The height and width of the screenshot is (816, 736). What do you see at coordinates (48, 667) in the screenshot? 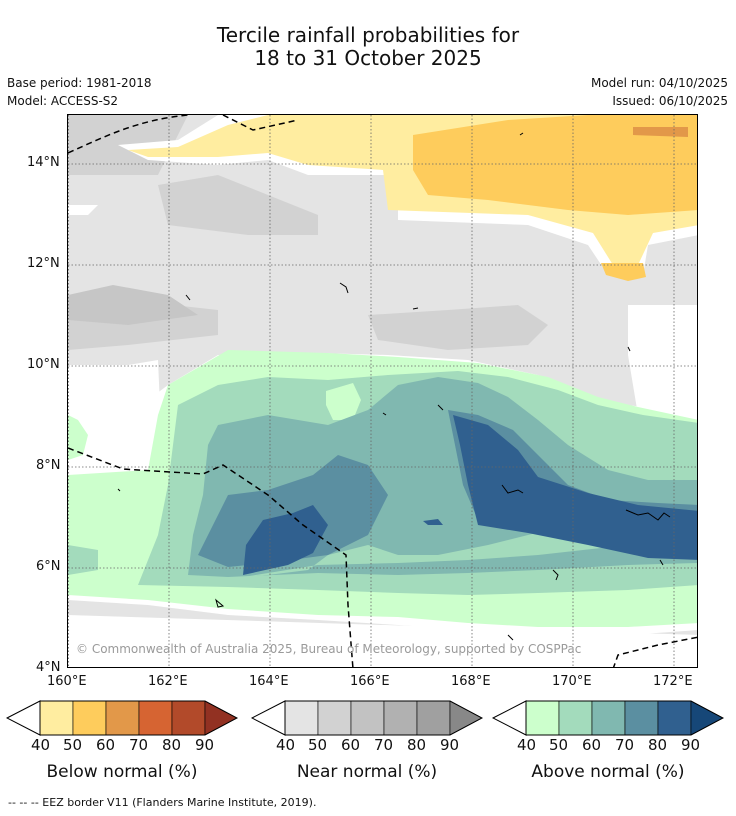
I see `lat-label-4n: 4°N` at bounding box center [48, 667].